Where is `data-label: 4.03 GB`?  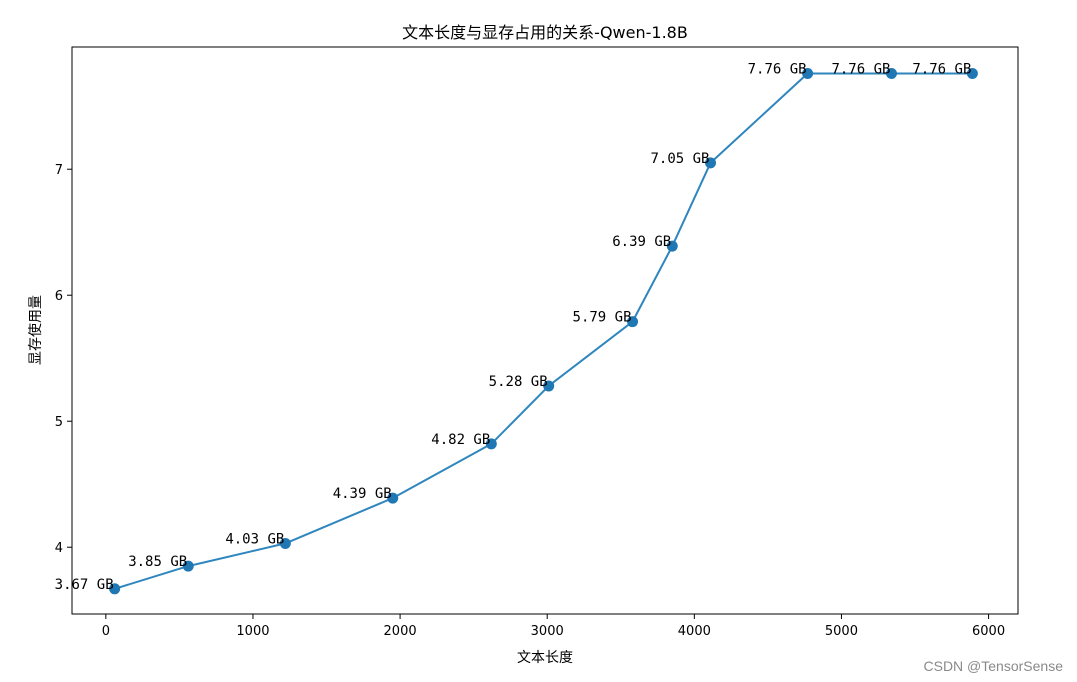 data-label: 4.03 GB is located at coordinates (254, 539).